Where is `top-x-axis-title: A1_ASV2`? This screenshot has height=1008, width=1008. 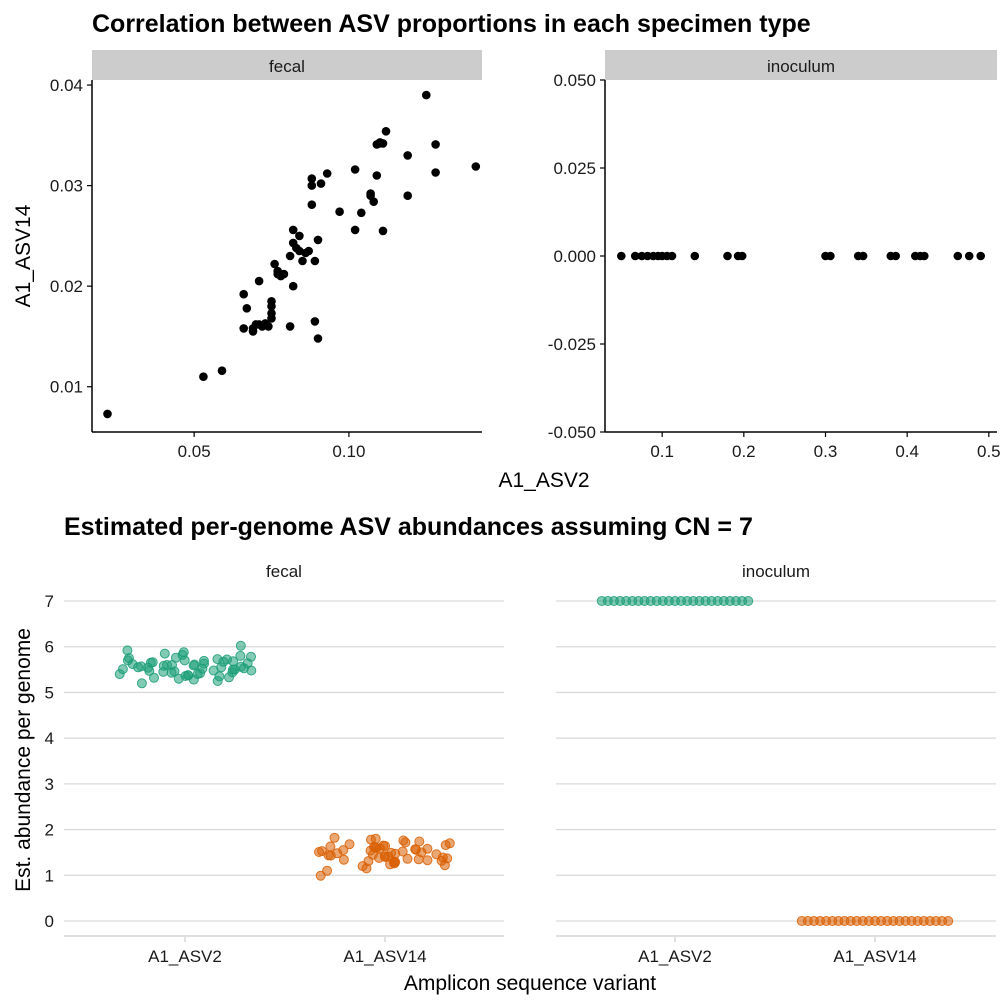
top-x-axis-title: A1_ASV2 is located at coordinates (543, 480).